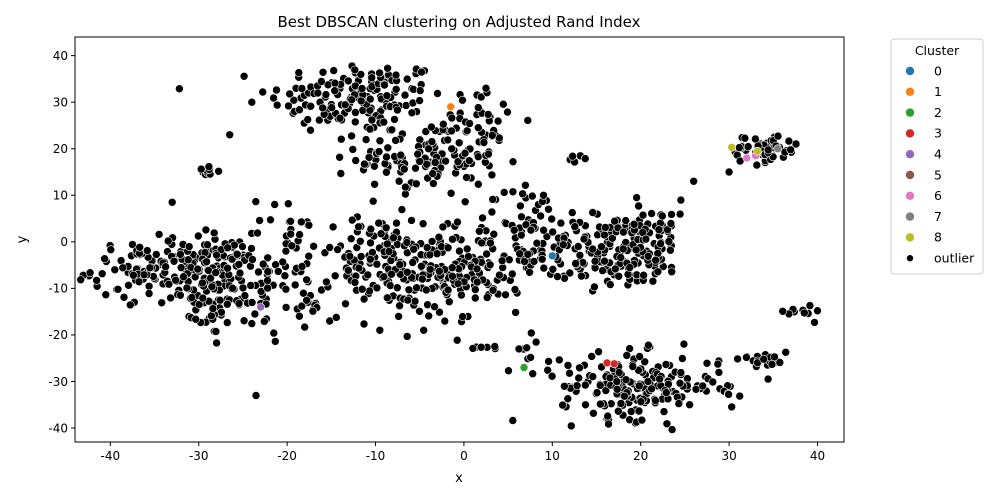  I want to click on cluster-2-point, so click(524, 367).